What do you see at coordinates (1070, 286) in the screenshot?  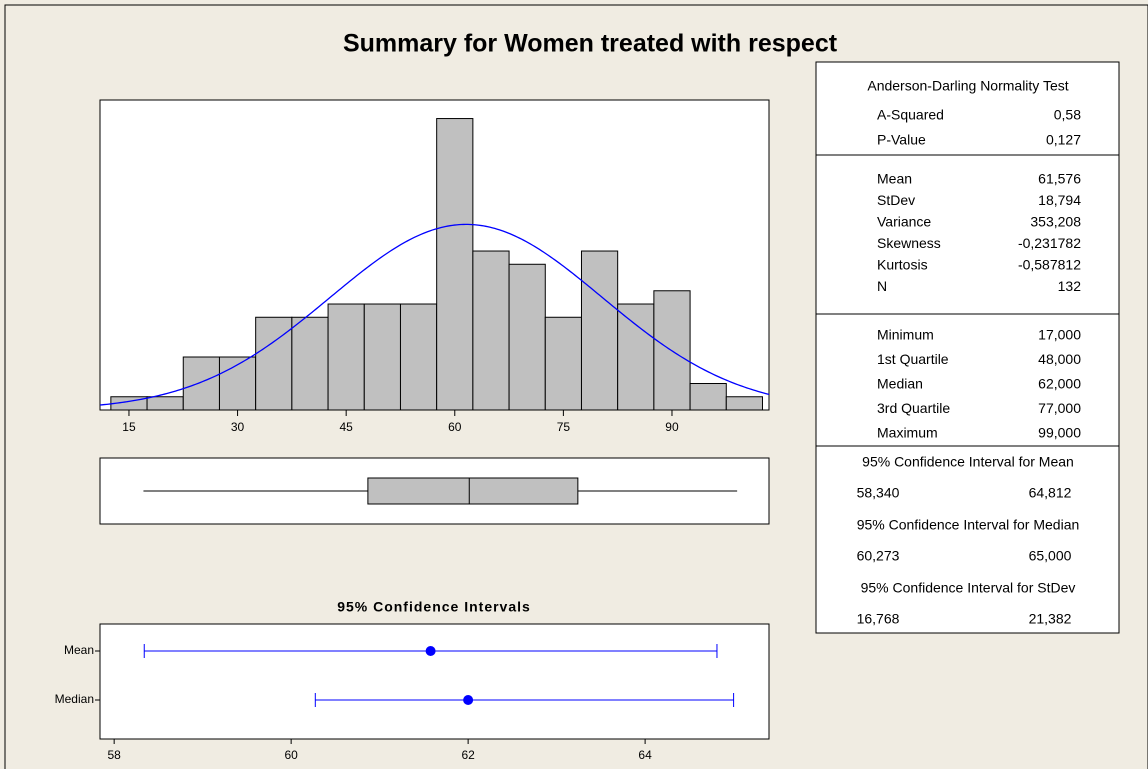 I see `row-value: 132` at bounding box center [1070, 286].